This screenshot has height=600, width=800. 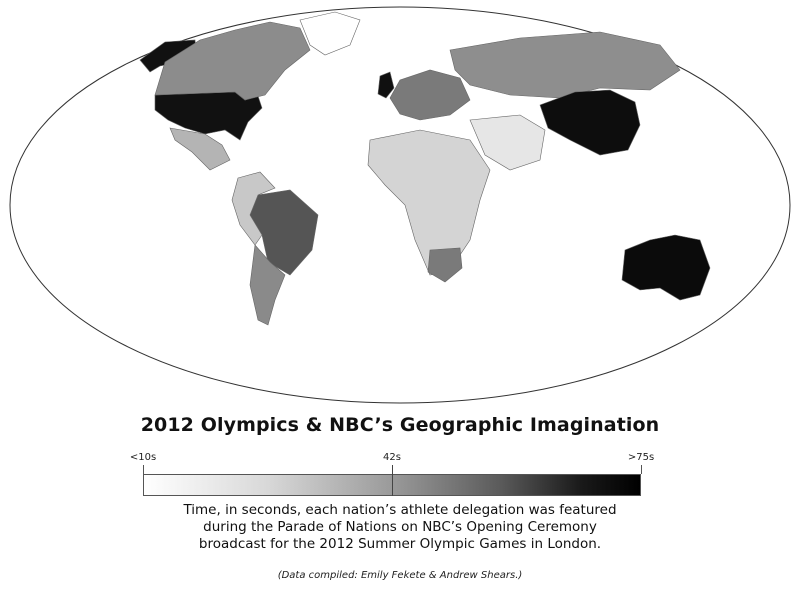 I want to click on region-canada, so click(x=232, y=61).